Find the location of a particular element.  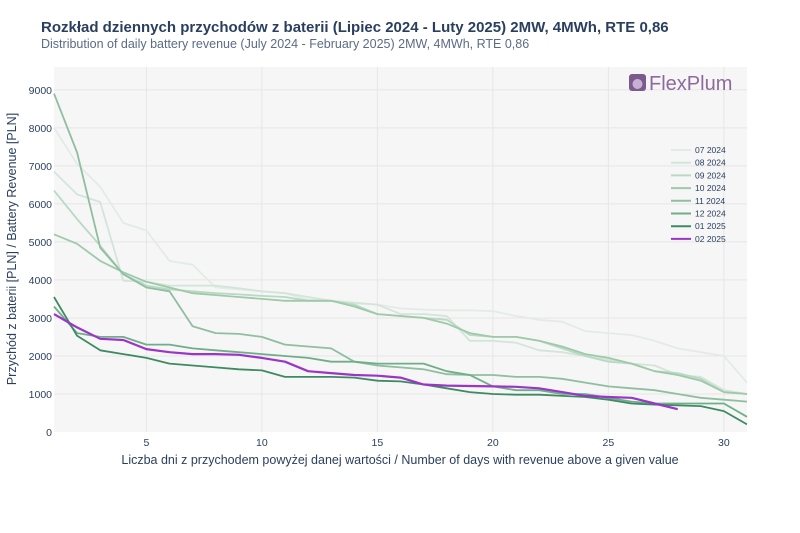

legend-entry: 02 2025 is located at coordinates (710, 239).